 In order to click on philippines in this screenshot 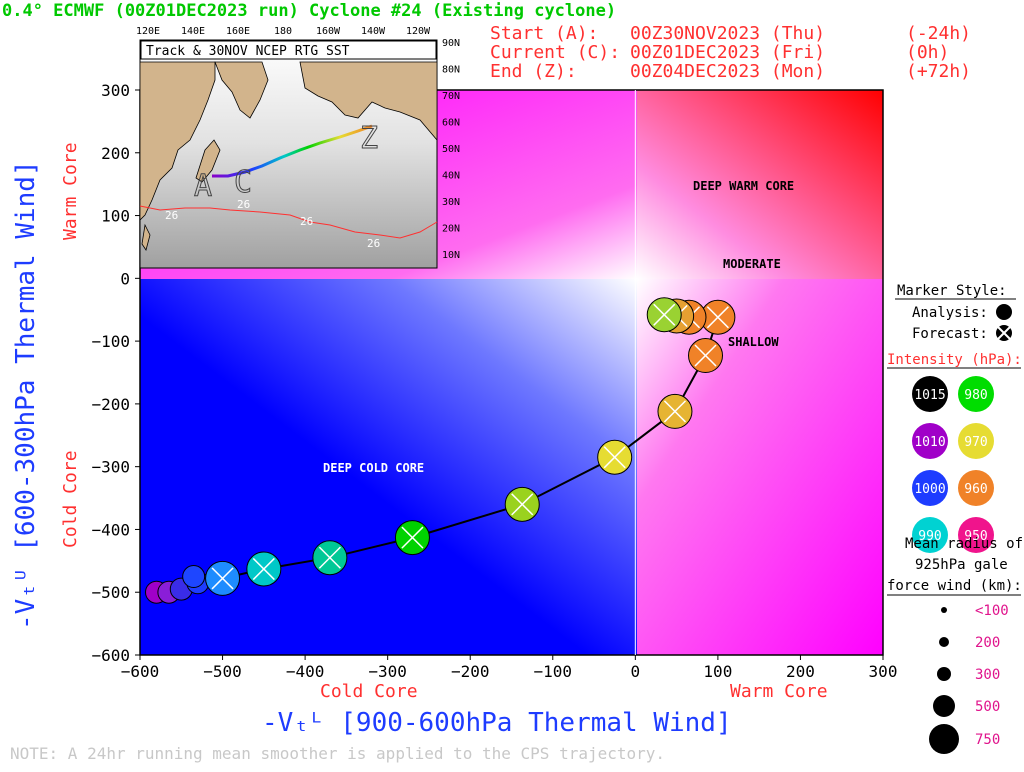, I will do `click(146, 237)`.